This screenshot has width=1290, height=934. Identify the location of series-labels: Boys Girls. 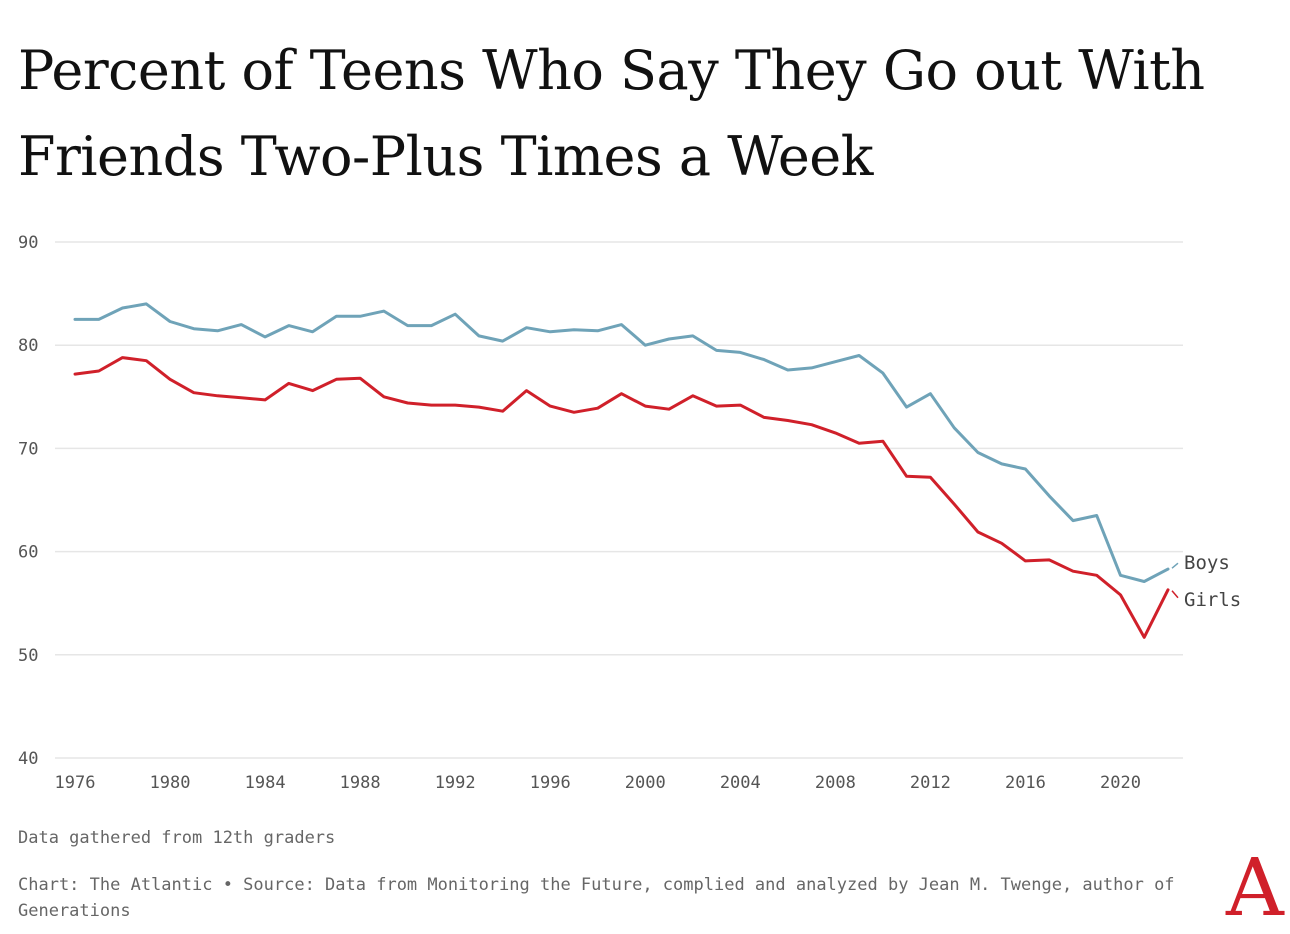
(1206, 581).